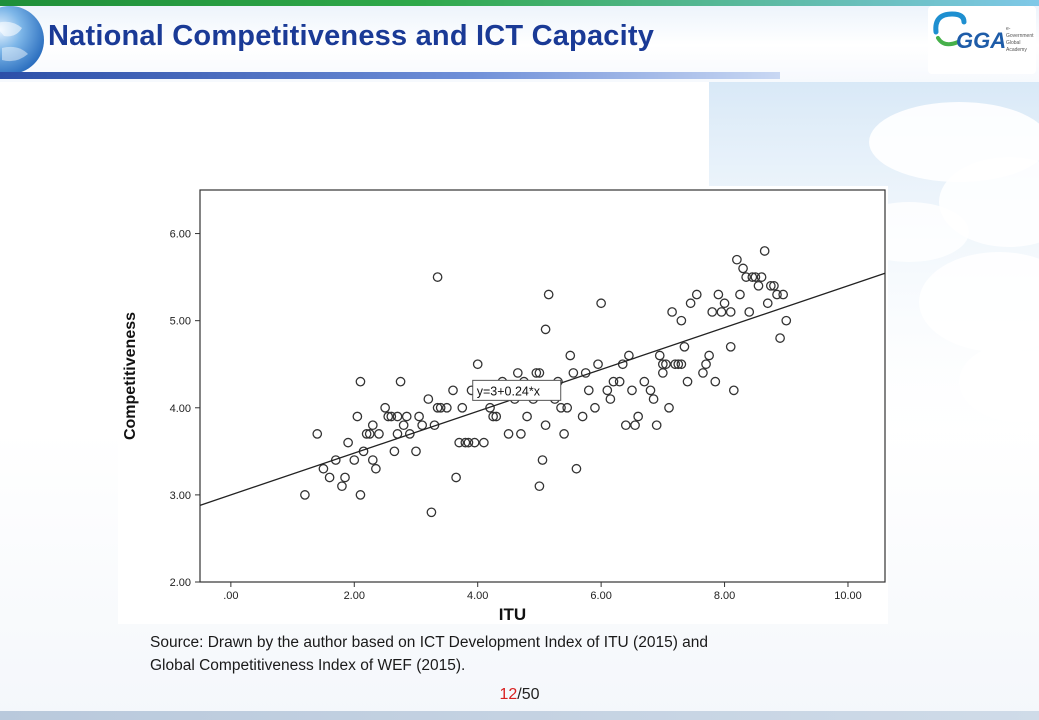 Image resolution: width=1039 pixels, height=720 pixels. I want to click on x-tick-label: 6.00, so click(600, 596).